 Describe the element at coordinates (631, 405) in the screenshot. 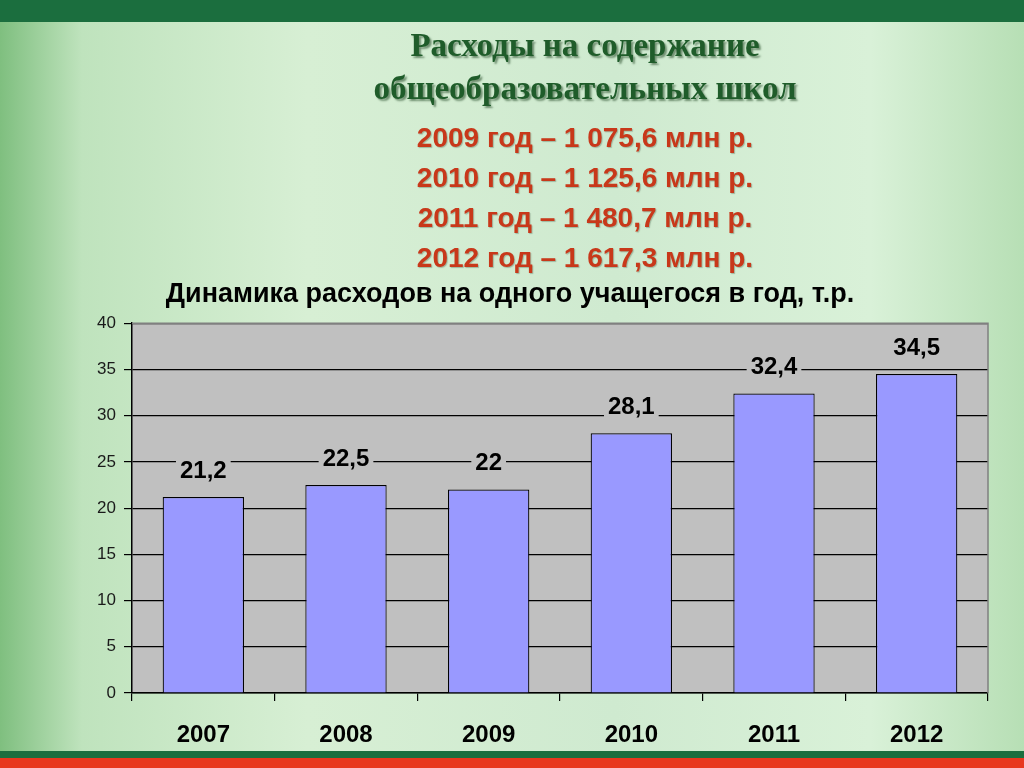

I see `data-label: 28,1` at that location.